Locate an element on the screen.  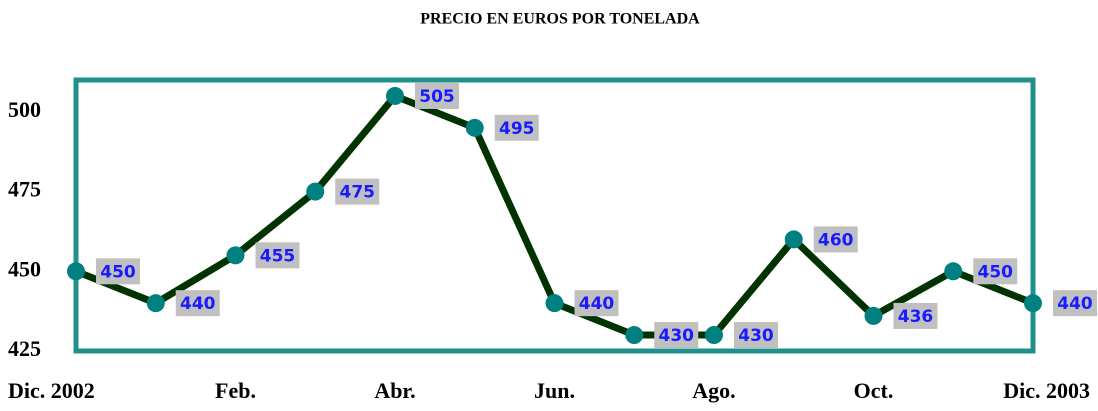
y-tick-label: 450 is located at coordinates (24, 268).